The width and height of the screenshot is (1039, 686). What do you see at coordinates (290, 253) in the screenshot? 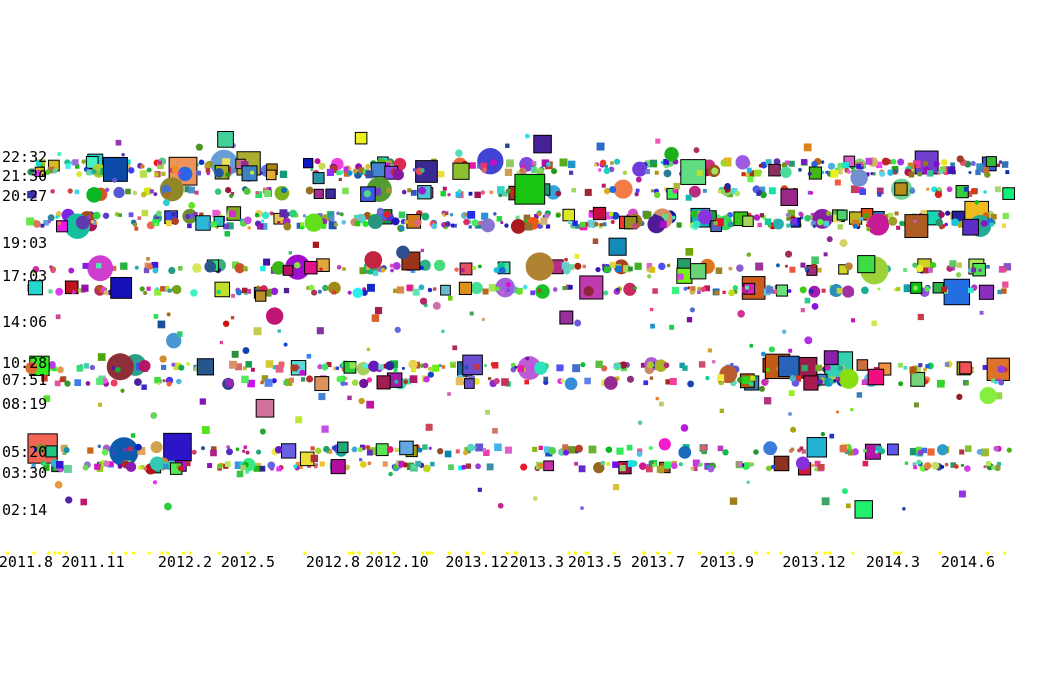
I see `point-marker-1925` at bounding box center [290, 253].